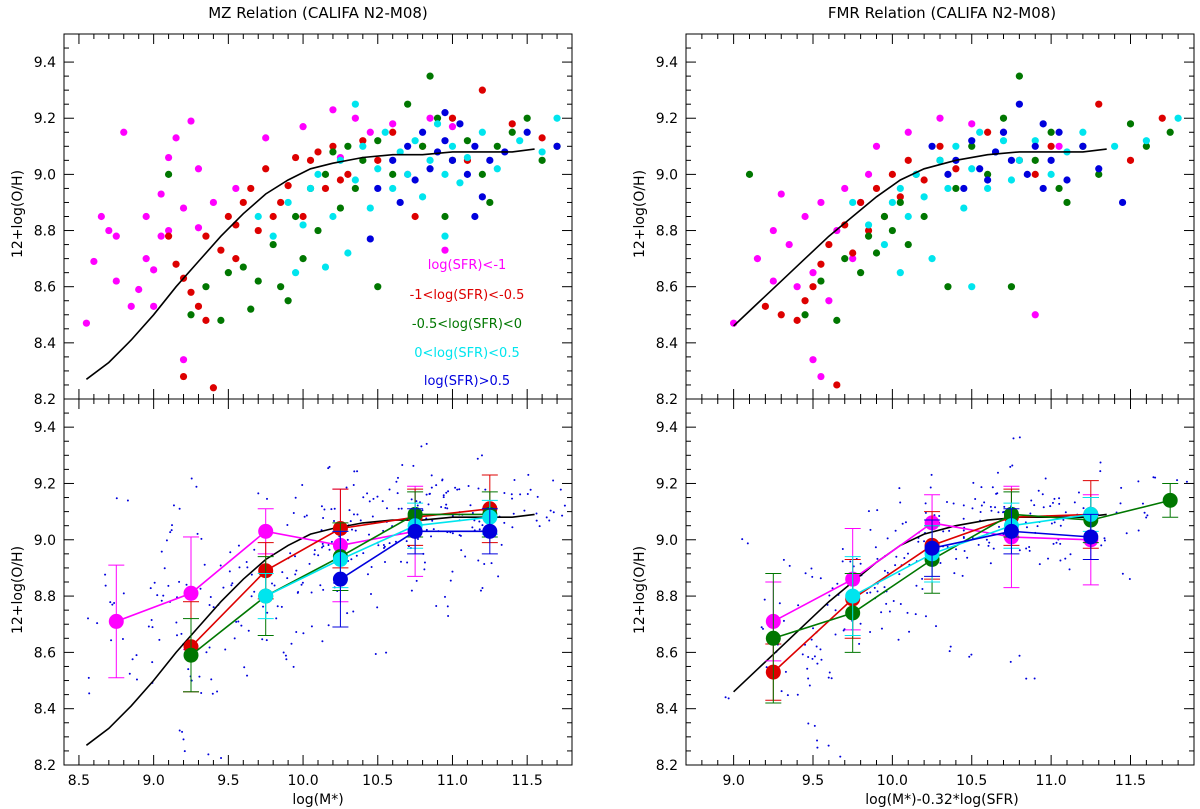  Describe the element at coordinates (667, 400) in the screenshot. I see `y-tick-label: 8.2` at that location.